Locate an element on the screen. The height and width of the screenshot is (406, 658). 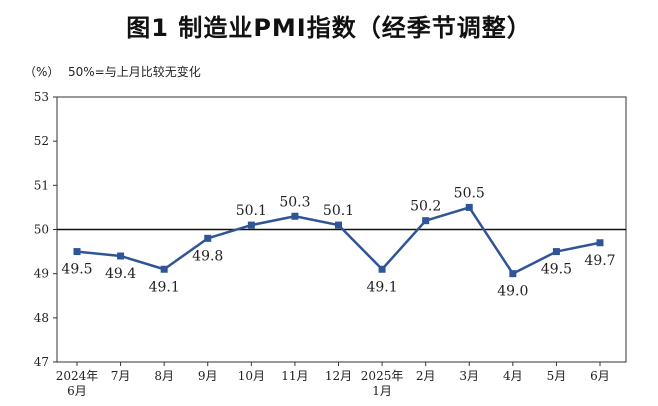
y-tick-label: 47 is located at coordinates (41, 362).